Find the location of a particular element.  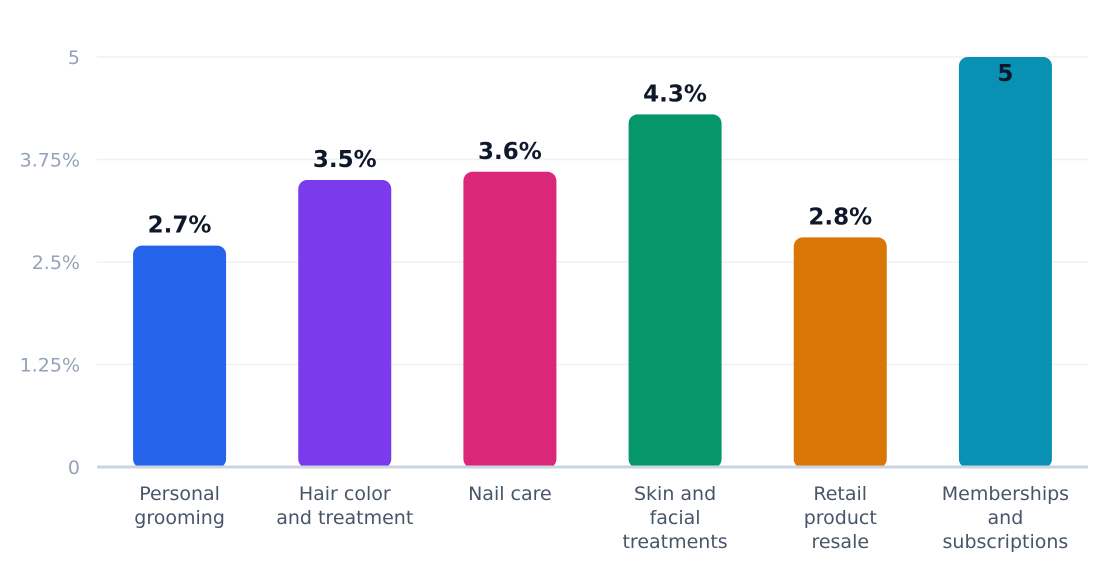

y-axis-ticks: 0 1.25% 2.5% 3.75% 5 is located at coordinates (50, 263).